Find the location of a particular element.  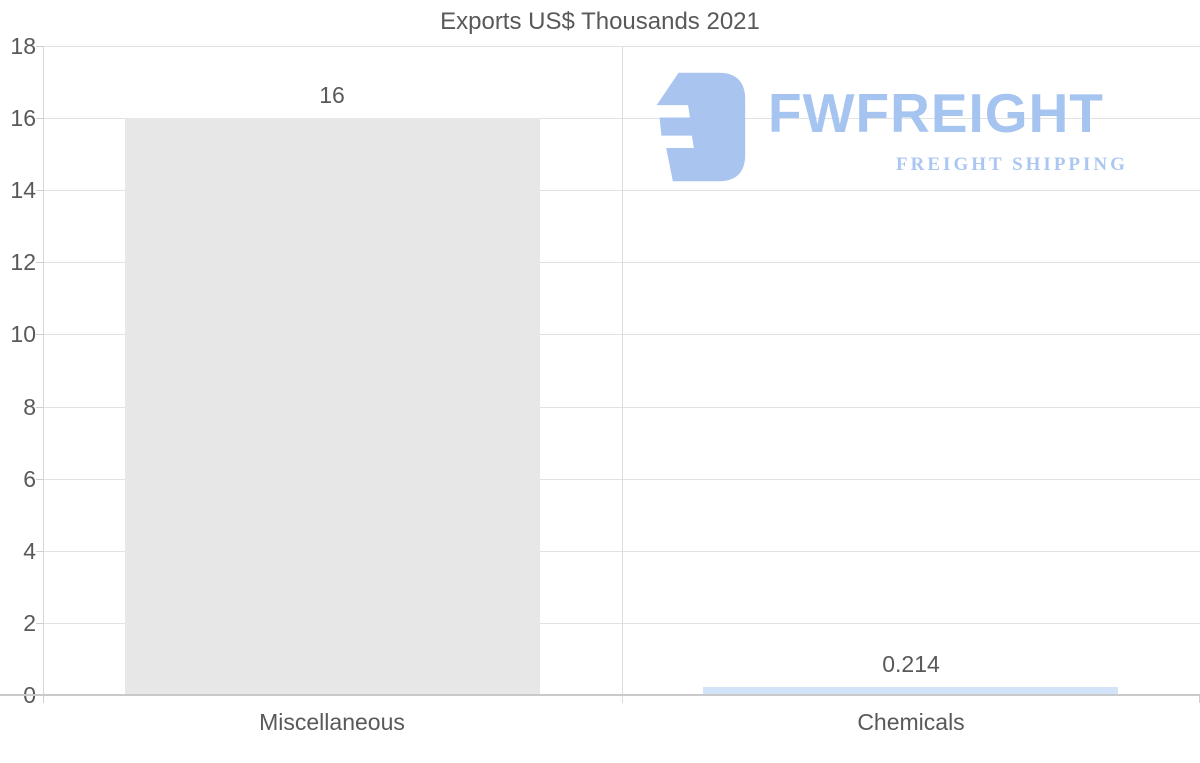

fwfreight-logo-icon is located at coordinates (701, 127).